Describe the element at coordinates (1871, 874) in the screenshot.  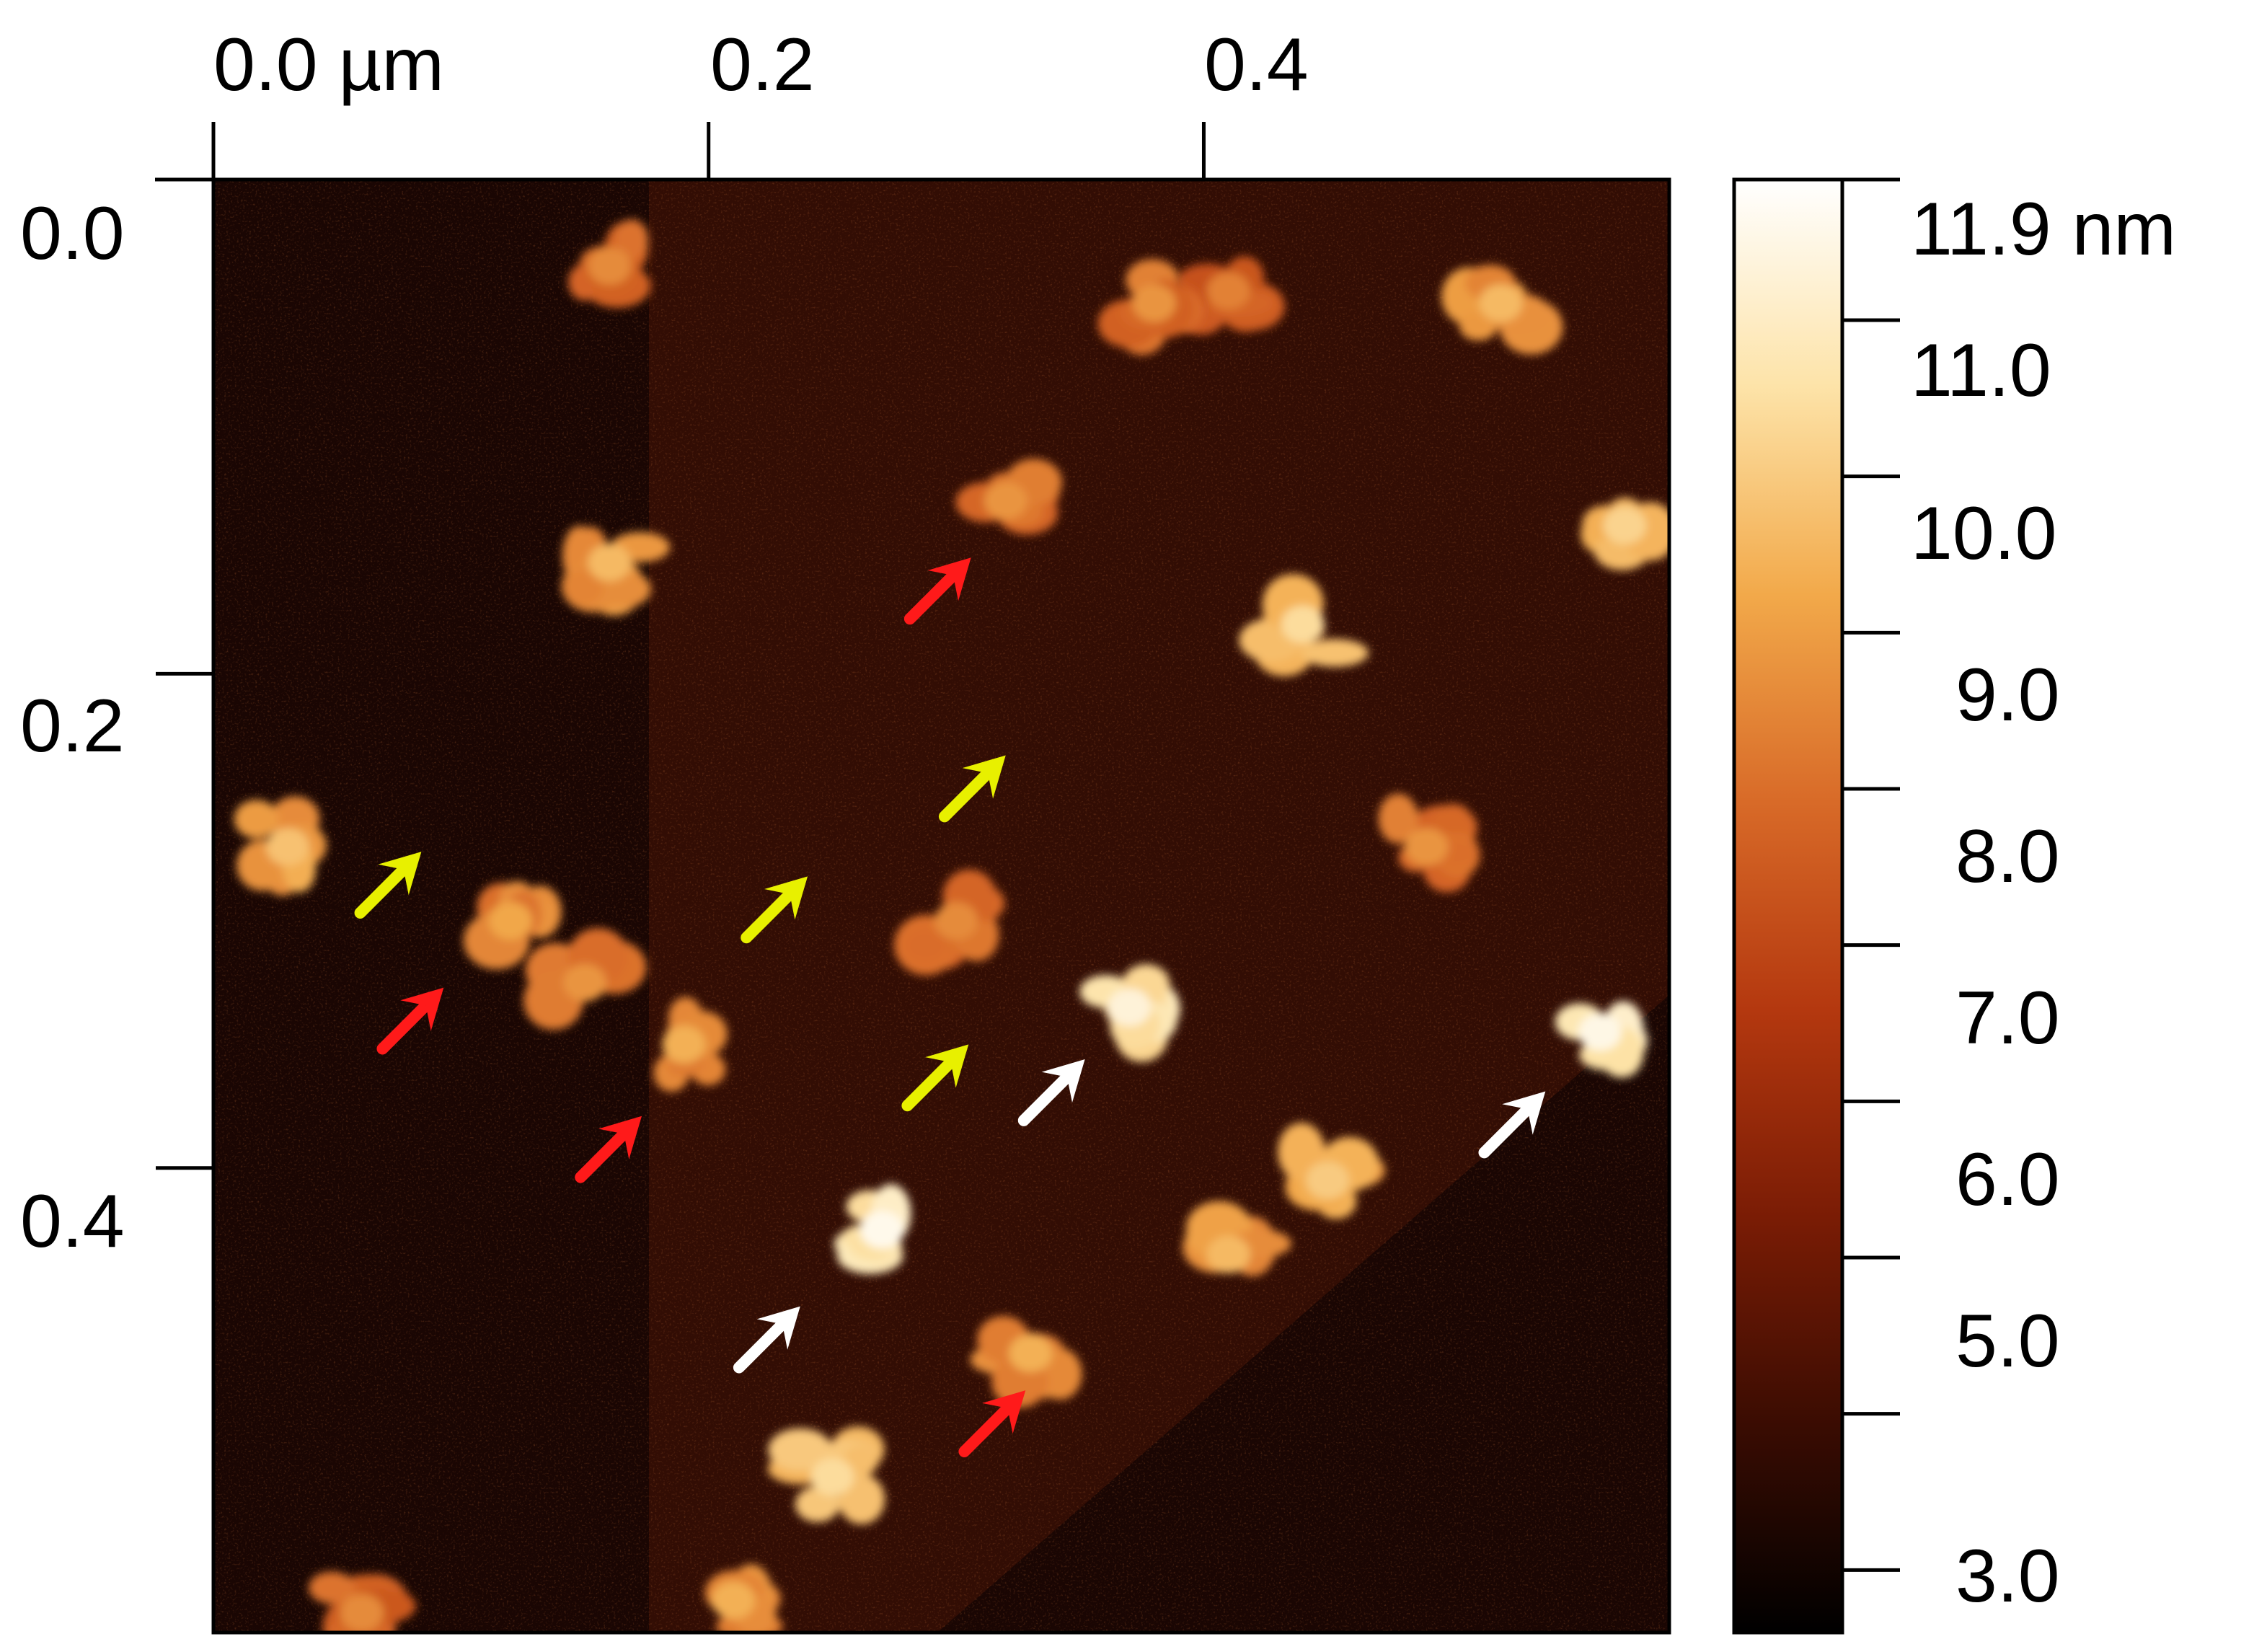
I see `colorbar-ticks` at that location.